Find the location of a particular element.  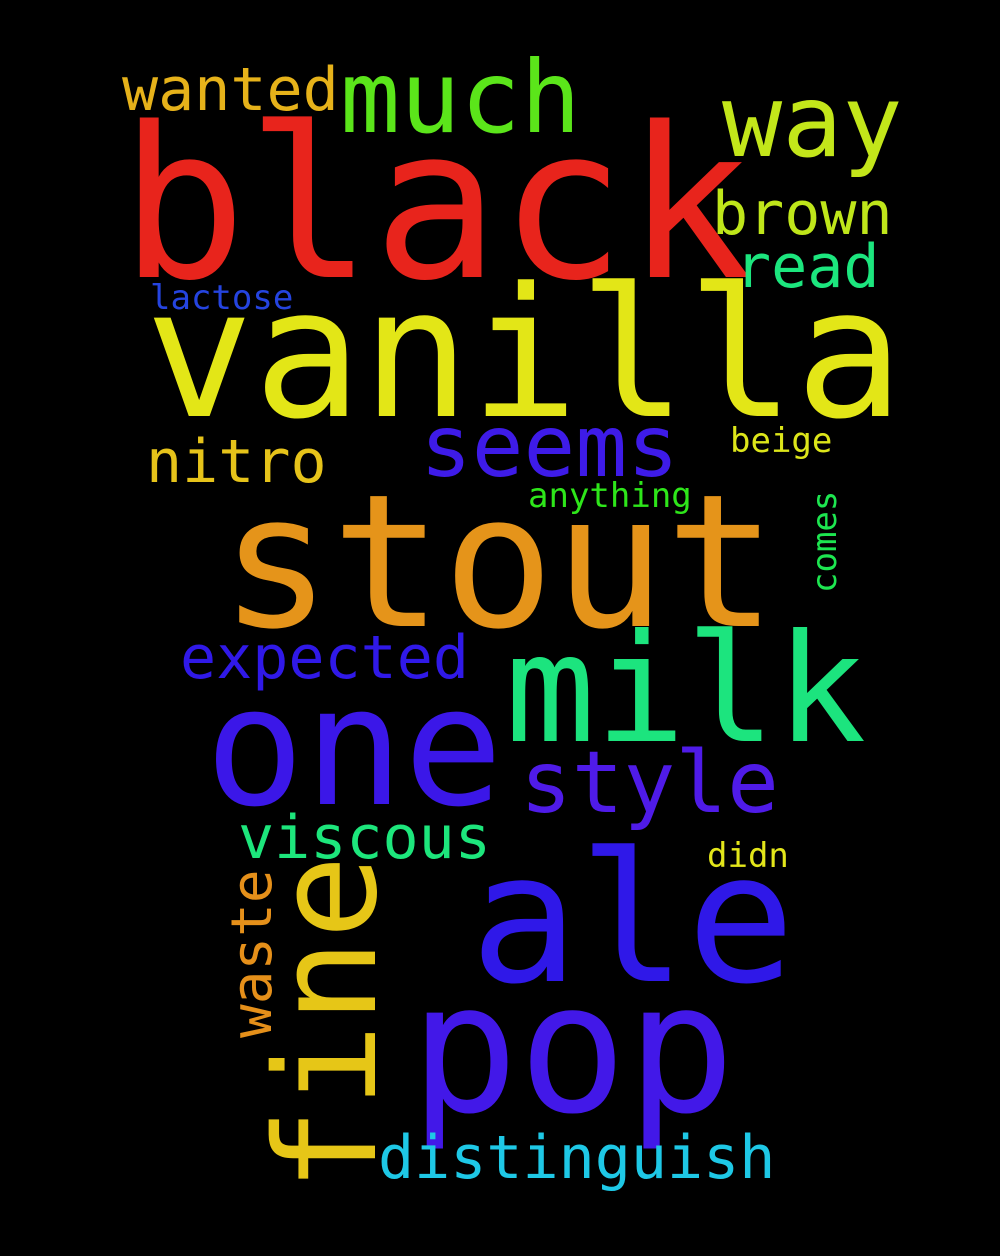

word-vanilla: vanilla is located at coordinates (524, 354).